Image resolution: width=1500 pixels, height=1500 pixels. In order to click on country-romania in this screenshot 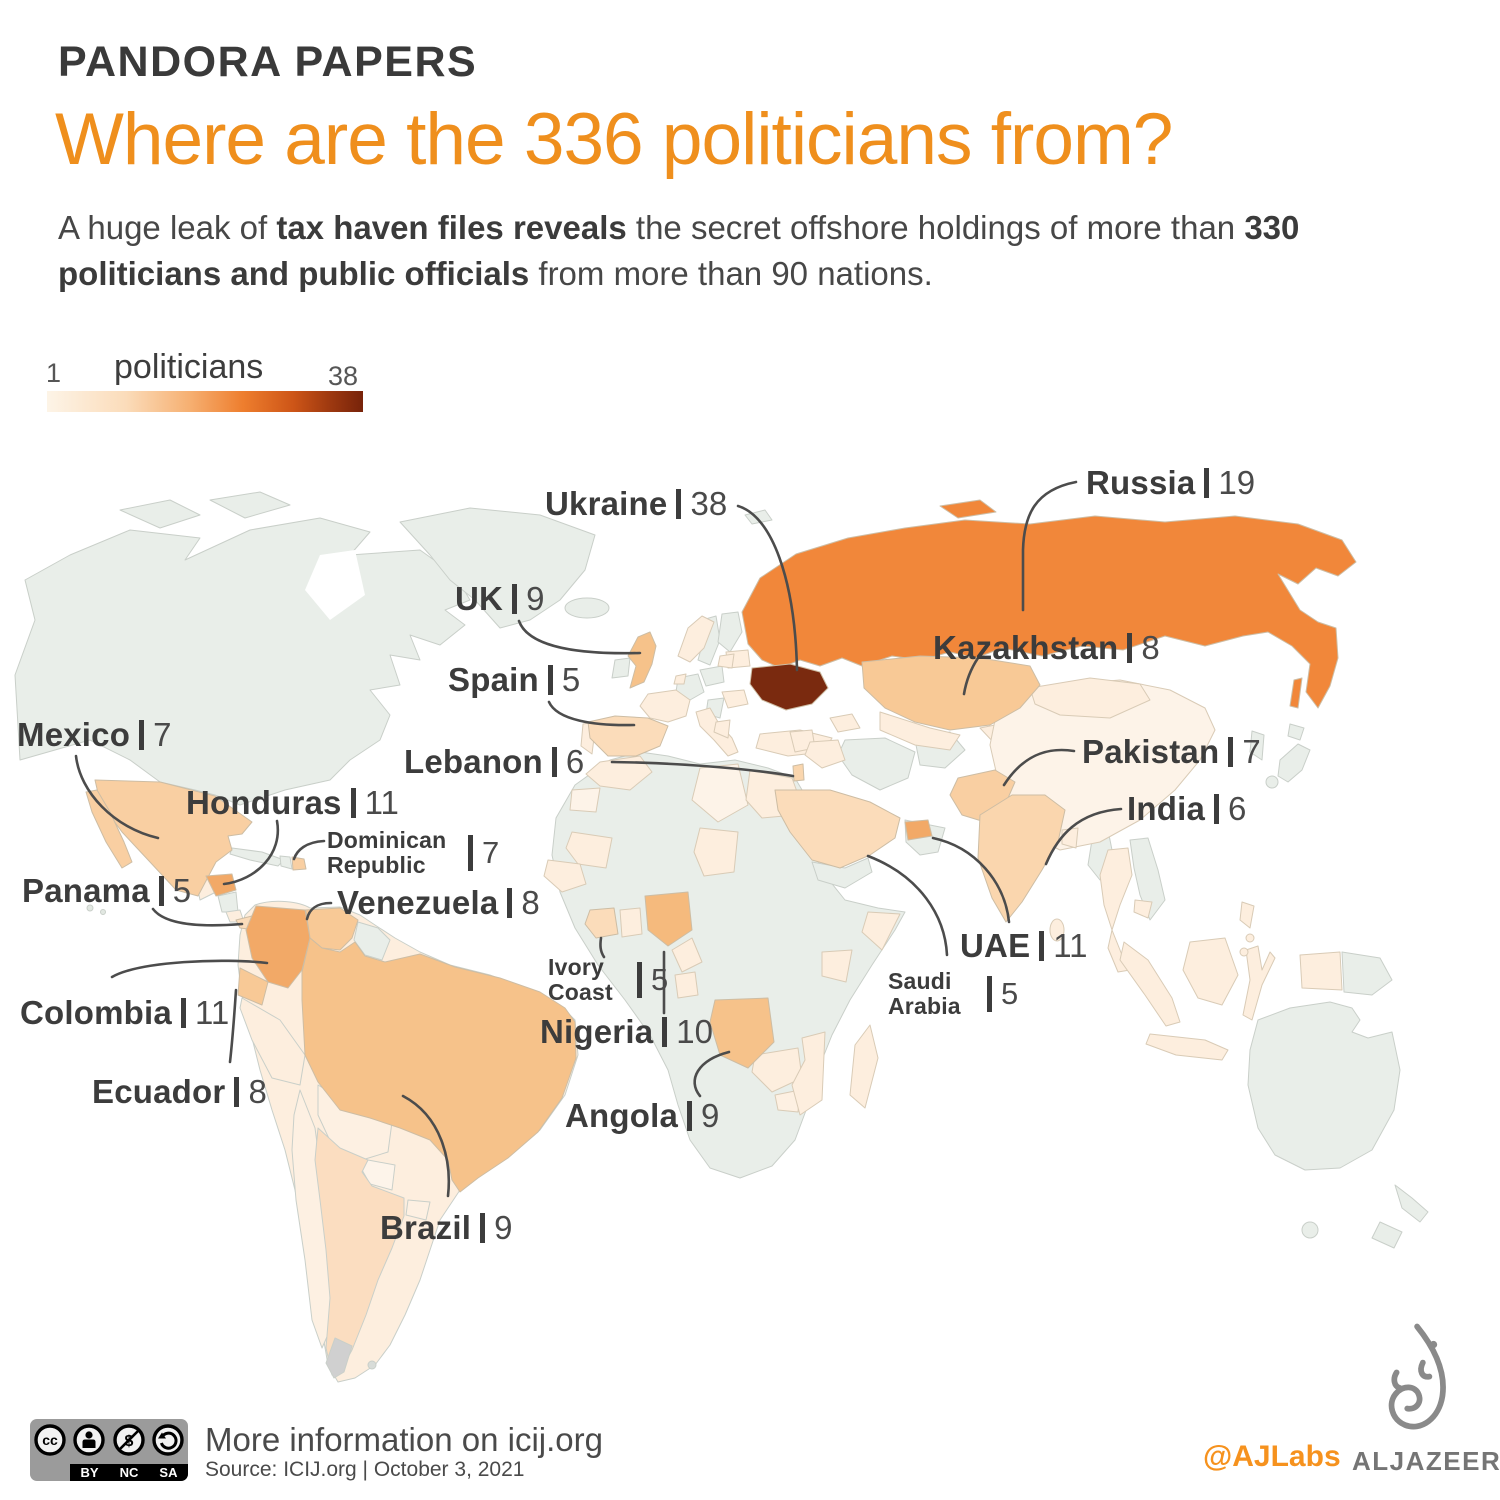, I will do `click(735, 699)`.